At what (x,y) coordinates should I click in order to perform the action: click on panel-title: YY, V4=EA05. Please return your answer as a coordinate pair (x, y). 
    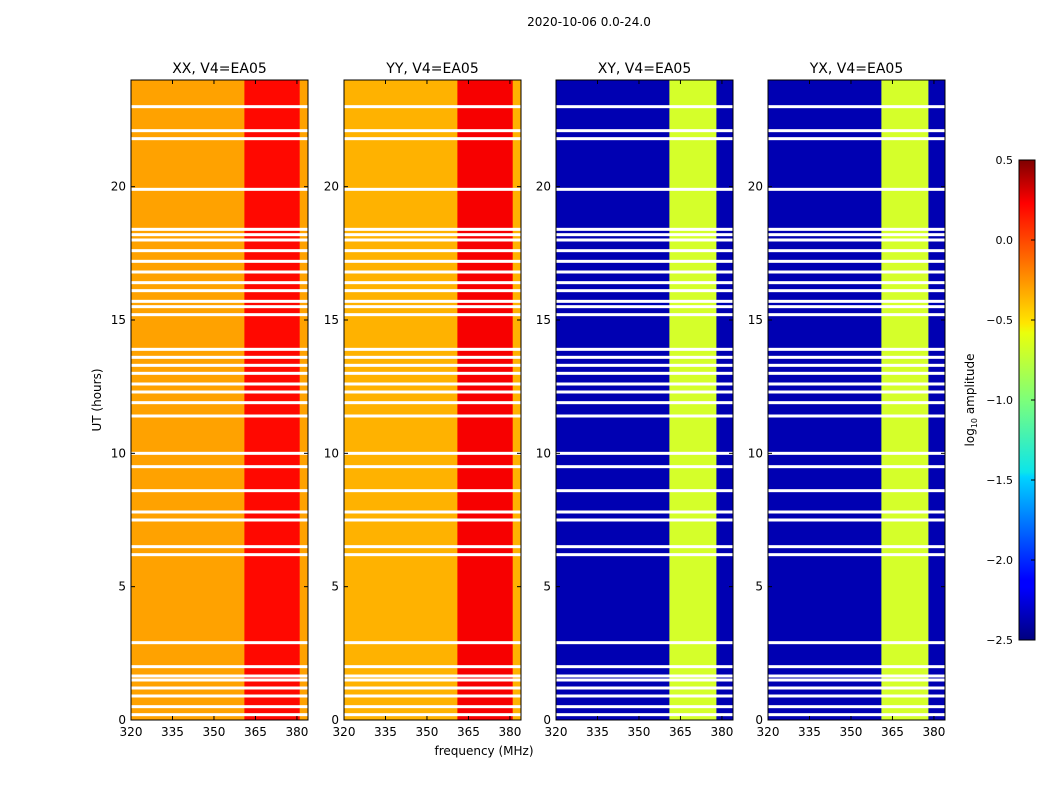
    Looking at the image, I should click on (431, 69).